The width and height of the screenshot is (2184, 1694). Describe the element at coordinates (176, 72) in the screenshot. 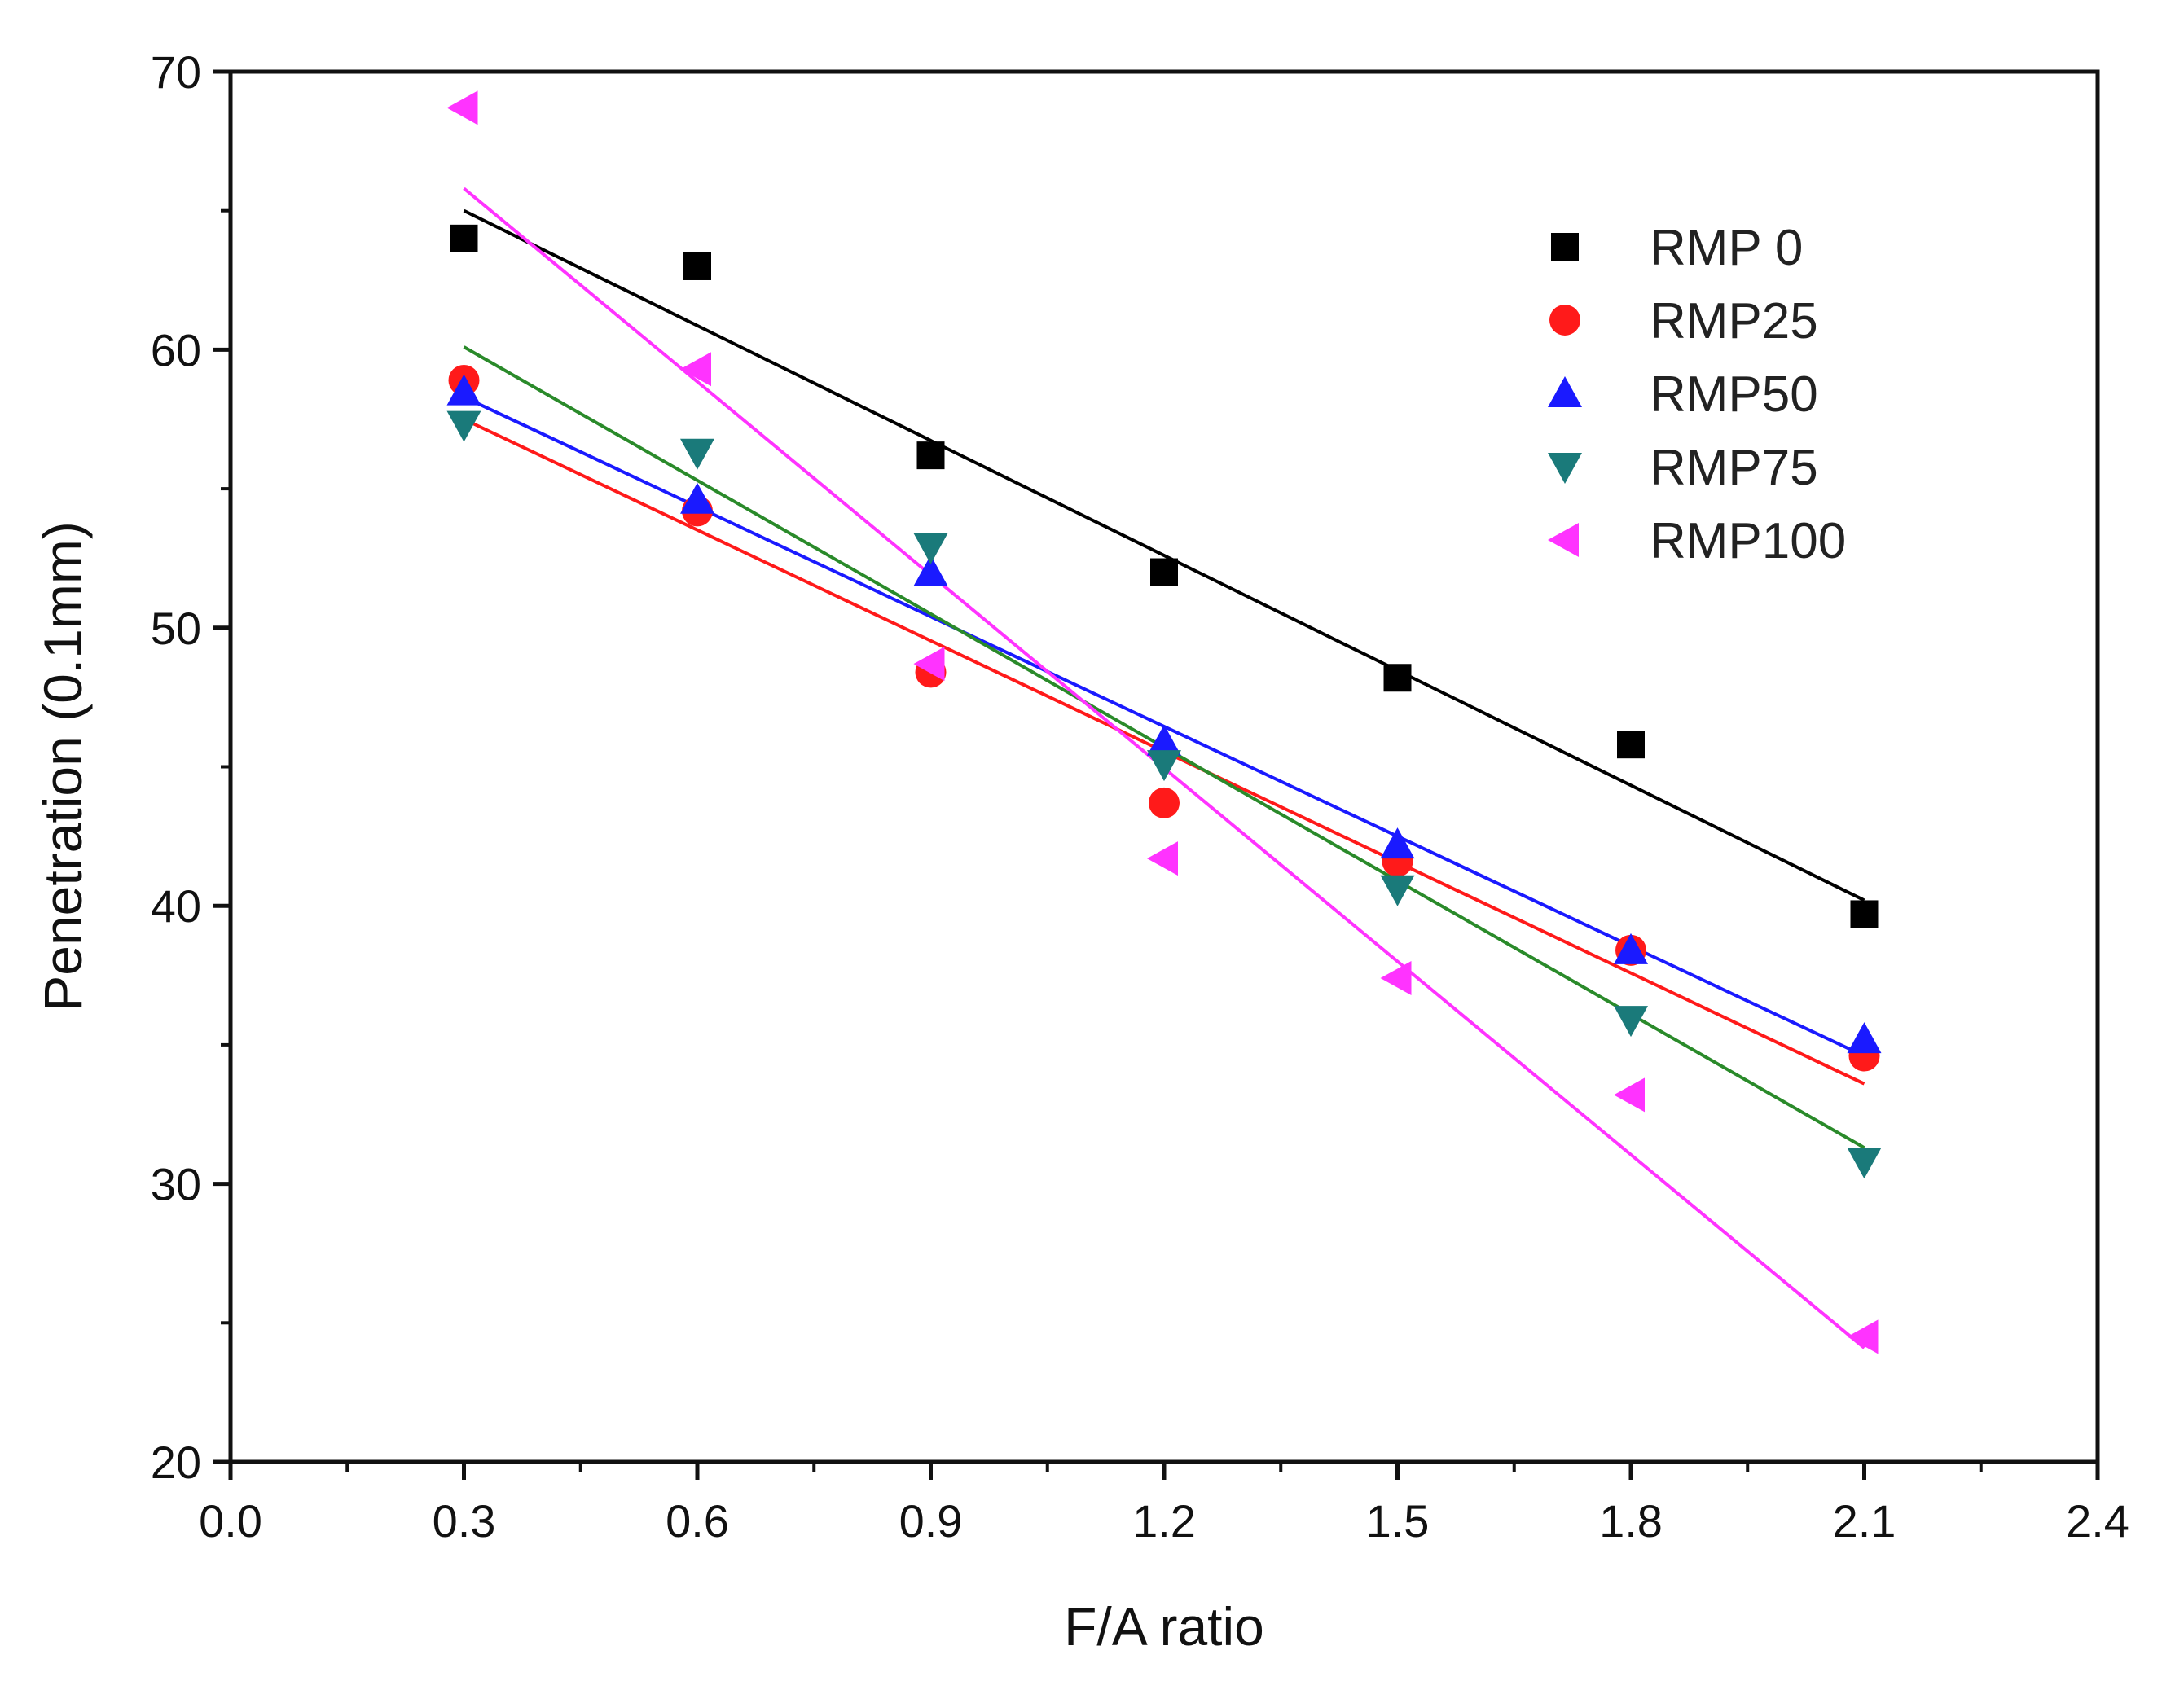

I see `y-tick-label: 70` at that location.